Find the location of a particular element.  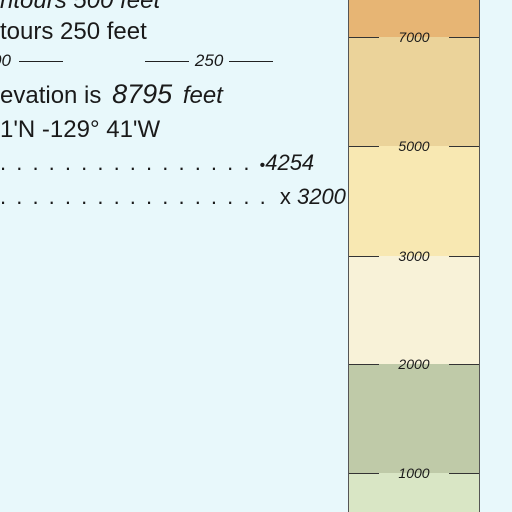

contour-sample-row: 00 250 is located at coordinates (139, 61).